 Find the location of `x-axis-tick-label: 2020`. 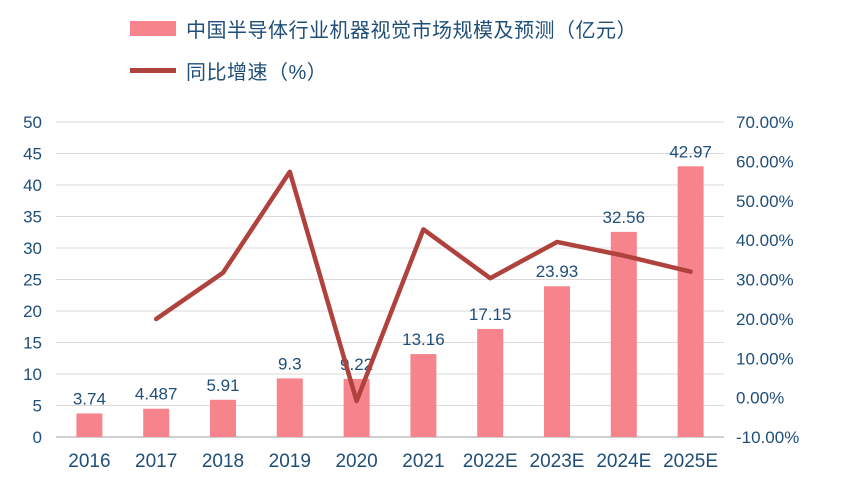

x-axis-tick-label: 2020 is located at coordinates (356, 461).